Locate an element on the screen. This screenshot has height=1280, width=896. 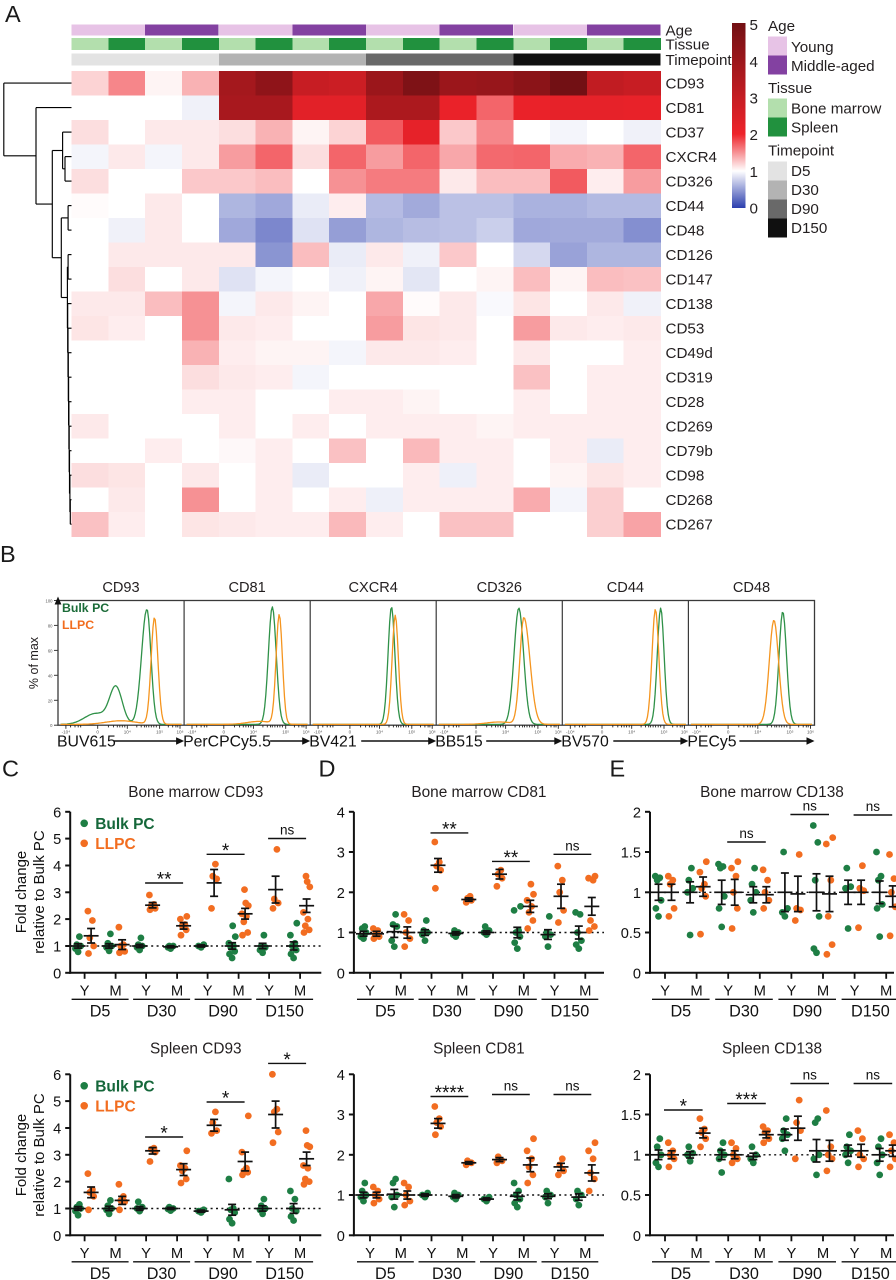
svg-text: CD268 is located at coordinates (689, 500).